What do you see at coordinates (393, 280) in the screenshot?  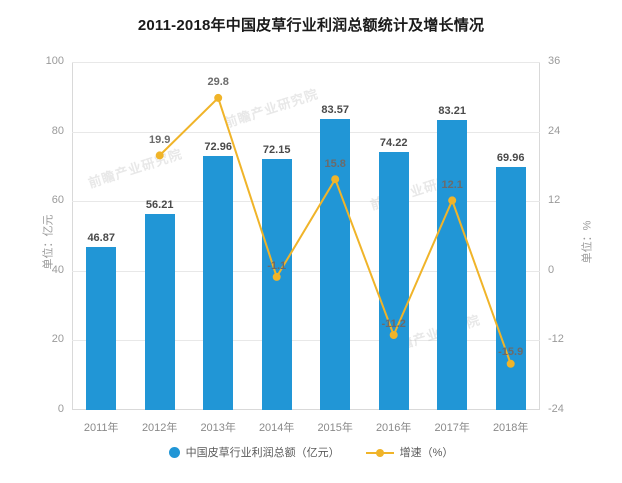 I see `bar-2016` at bounding box center [393, 280].